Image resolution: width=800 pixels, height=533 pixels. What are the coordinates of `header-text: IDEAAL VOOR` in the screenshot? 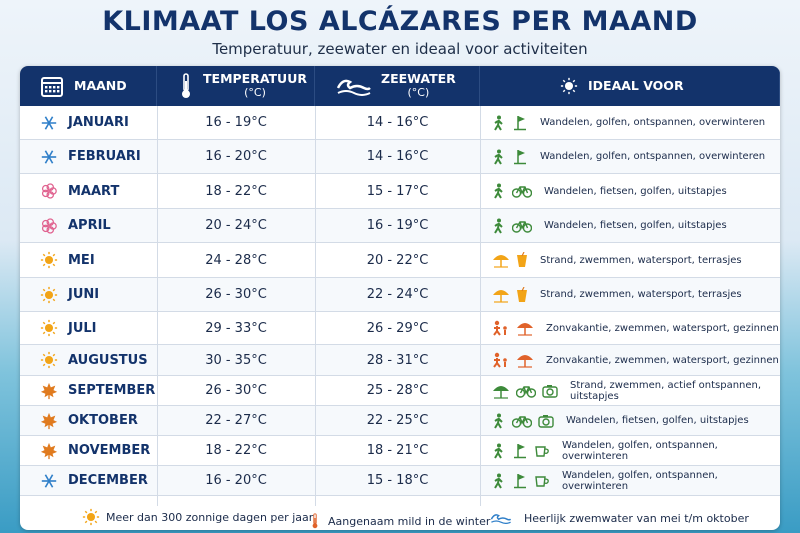 It's located at (636, 86).